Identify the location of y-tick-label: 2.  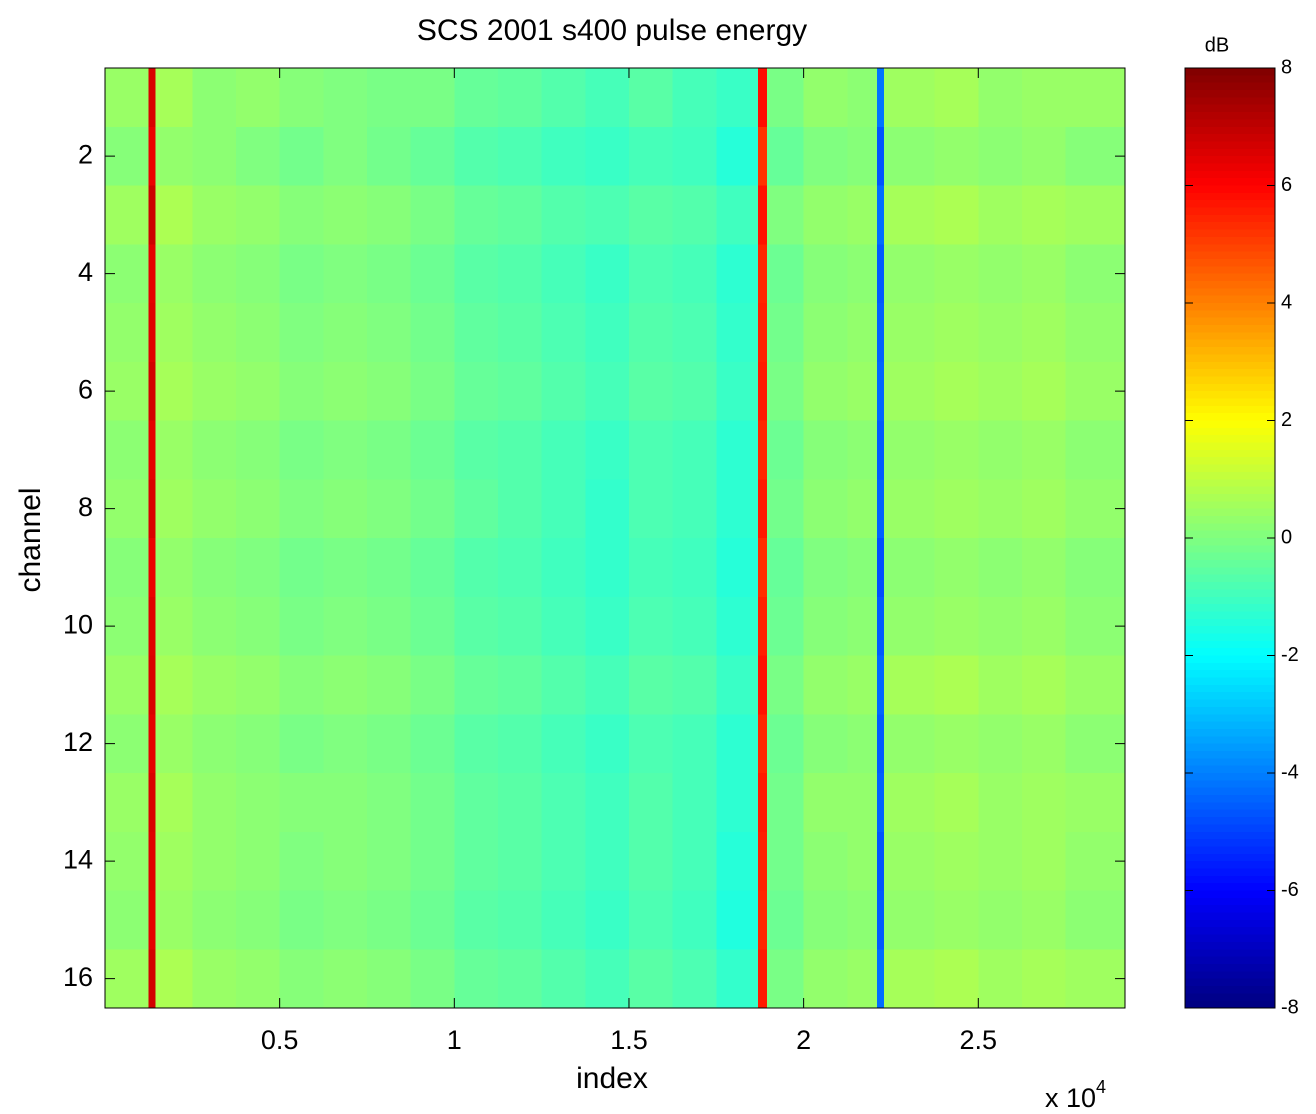
(85, 154).